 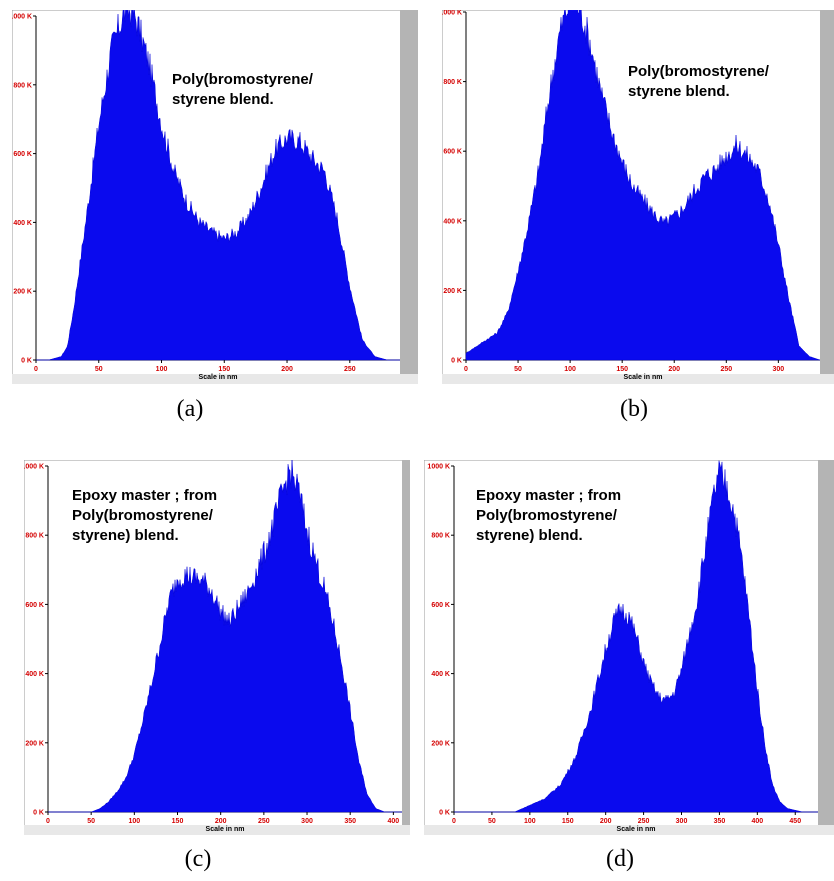 I want to click on caption-c: (c), so click(x=198, y=859).